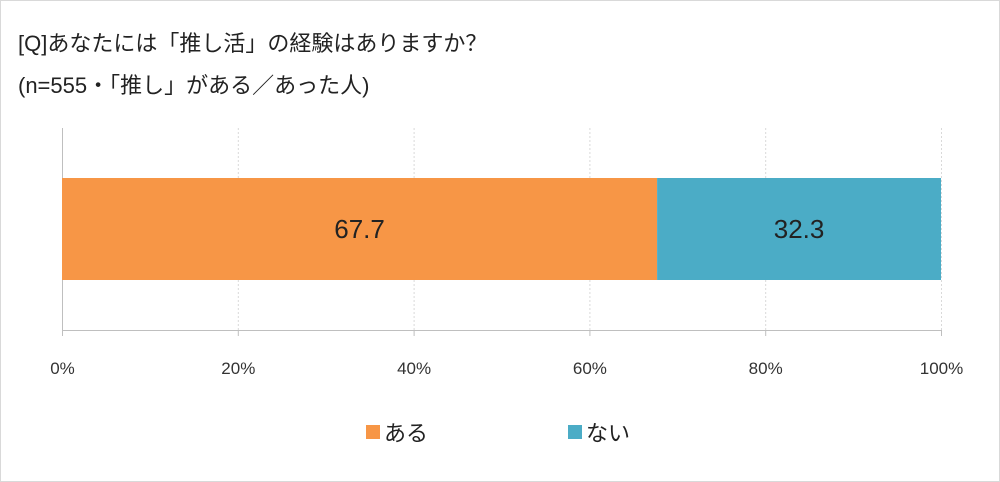  Describe the element at coordinates (253, 43) in the screenshot. I see `chart-title: [Q]あなたには「推し活」の経験はありますか？` at that location.